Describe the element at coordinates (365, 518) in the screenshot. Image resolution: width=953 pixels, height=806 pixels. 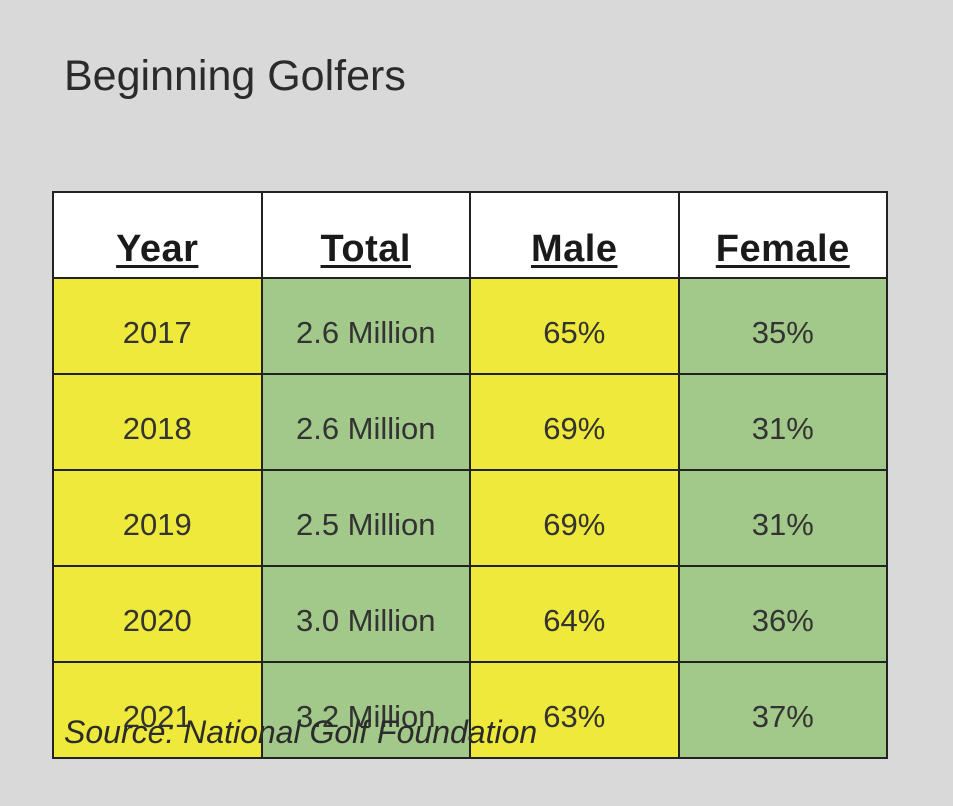
I see `total-cell: 2.5 Million` at that location.